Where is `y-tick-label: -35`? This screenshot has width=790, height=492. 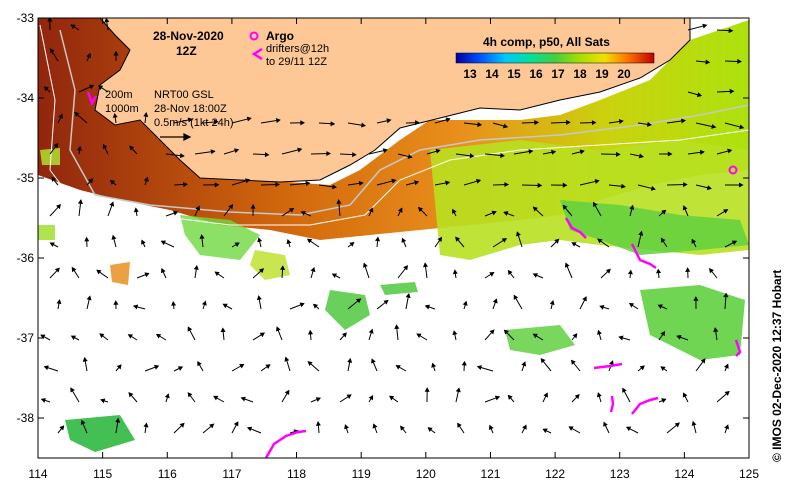
y-tick-label: -35 is located at coordinates (26, 178).